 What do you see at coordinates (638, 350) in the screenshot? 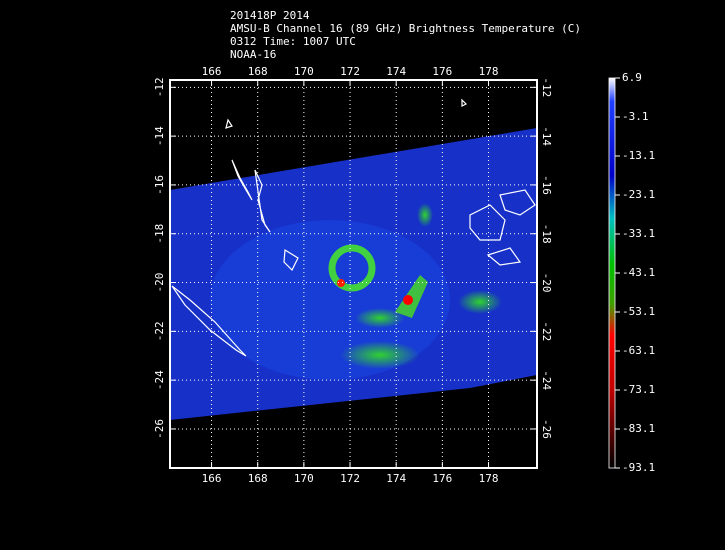
I see `colorbar-label: -63.1` at bounding box center [638, 350].